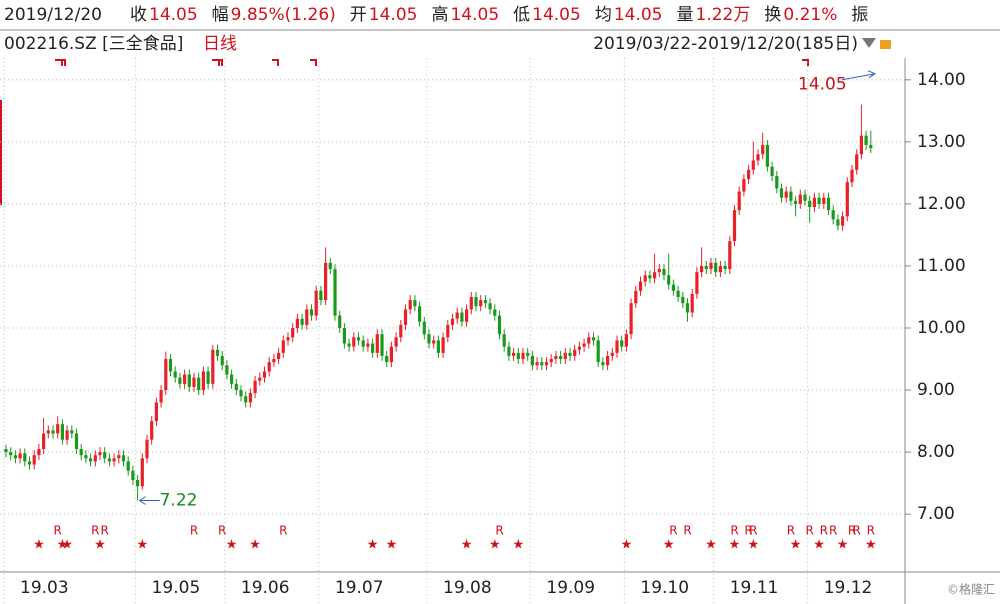  What do you see at coordinates (885, 44) in the screenshot?
I see `lock-icon` at bounding box center [885, 44].